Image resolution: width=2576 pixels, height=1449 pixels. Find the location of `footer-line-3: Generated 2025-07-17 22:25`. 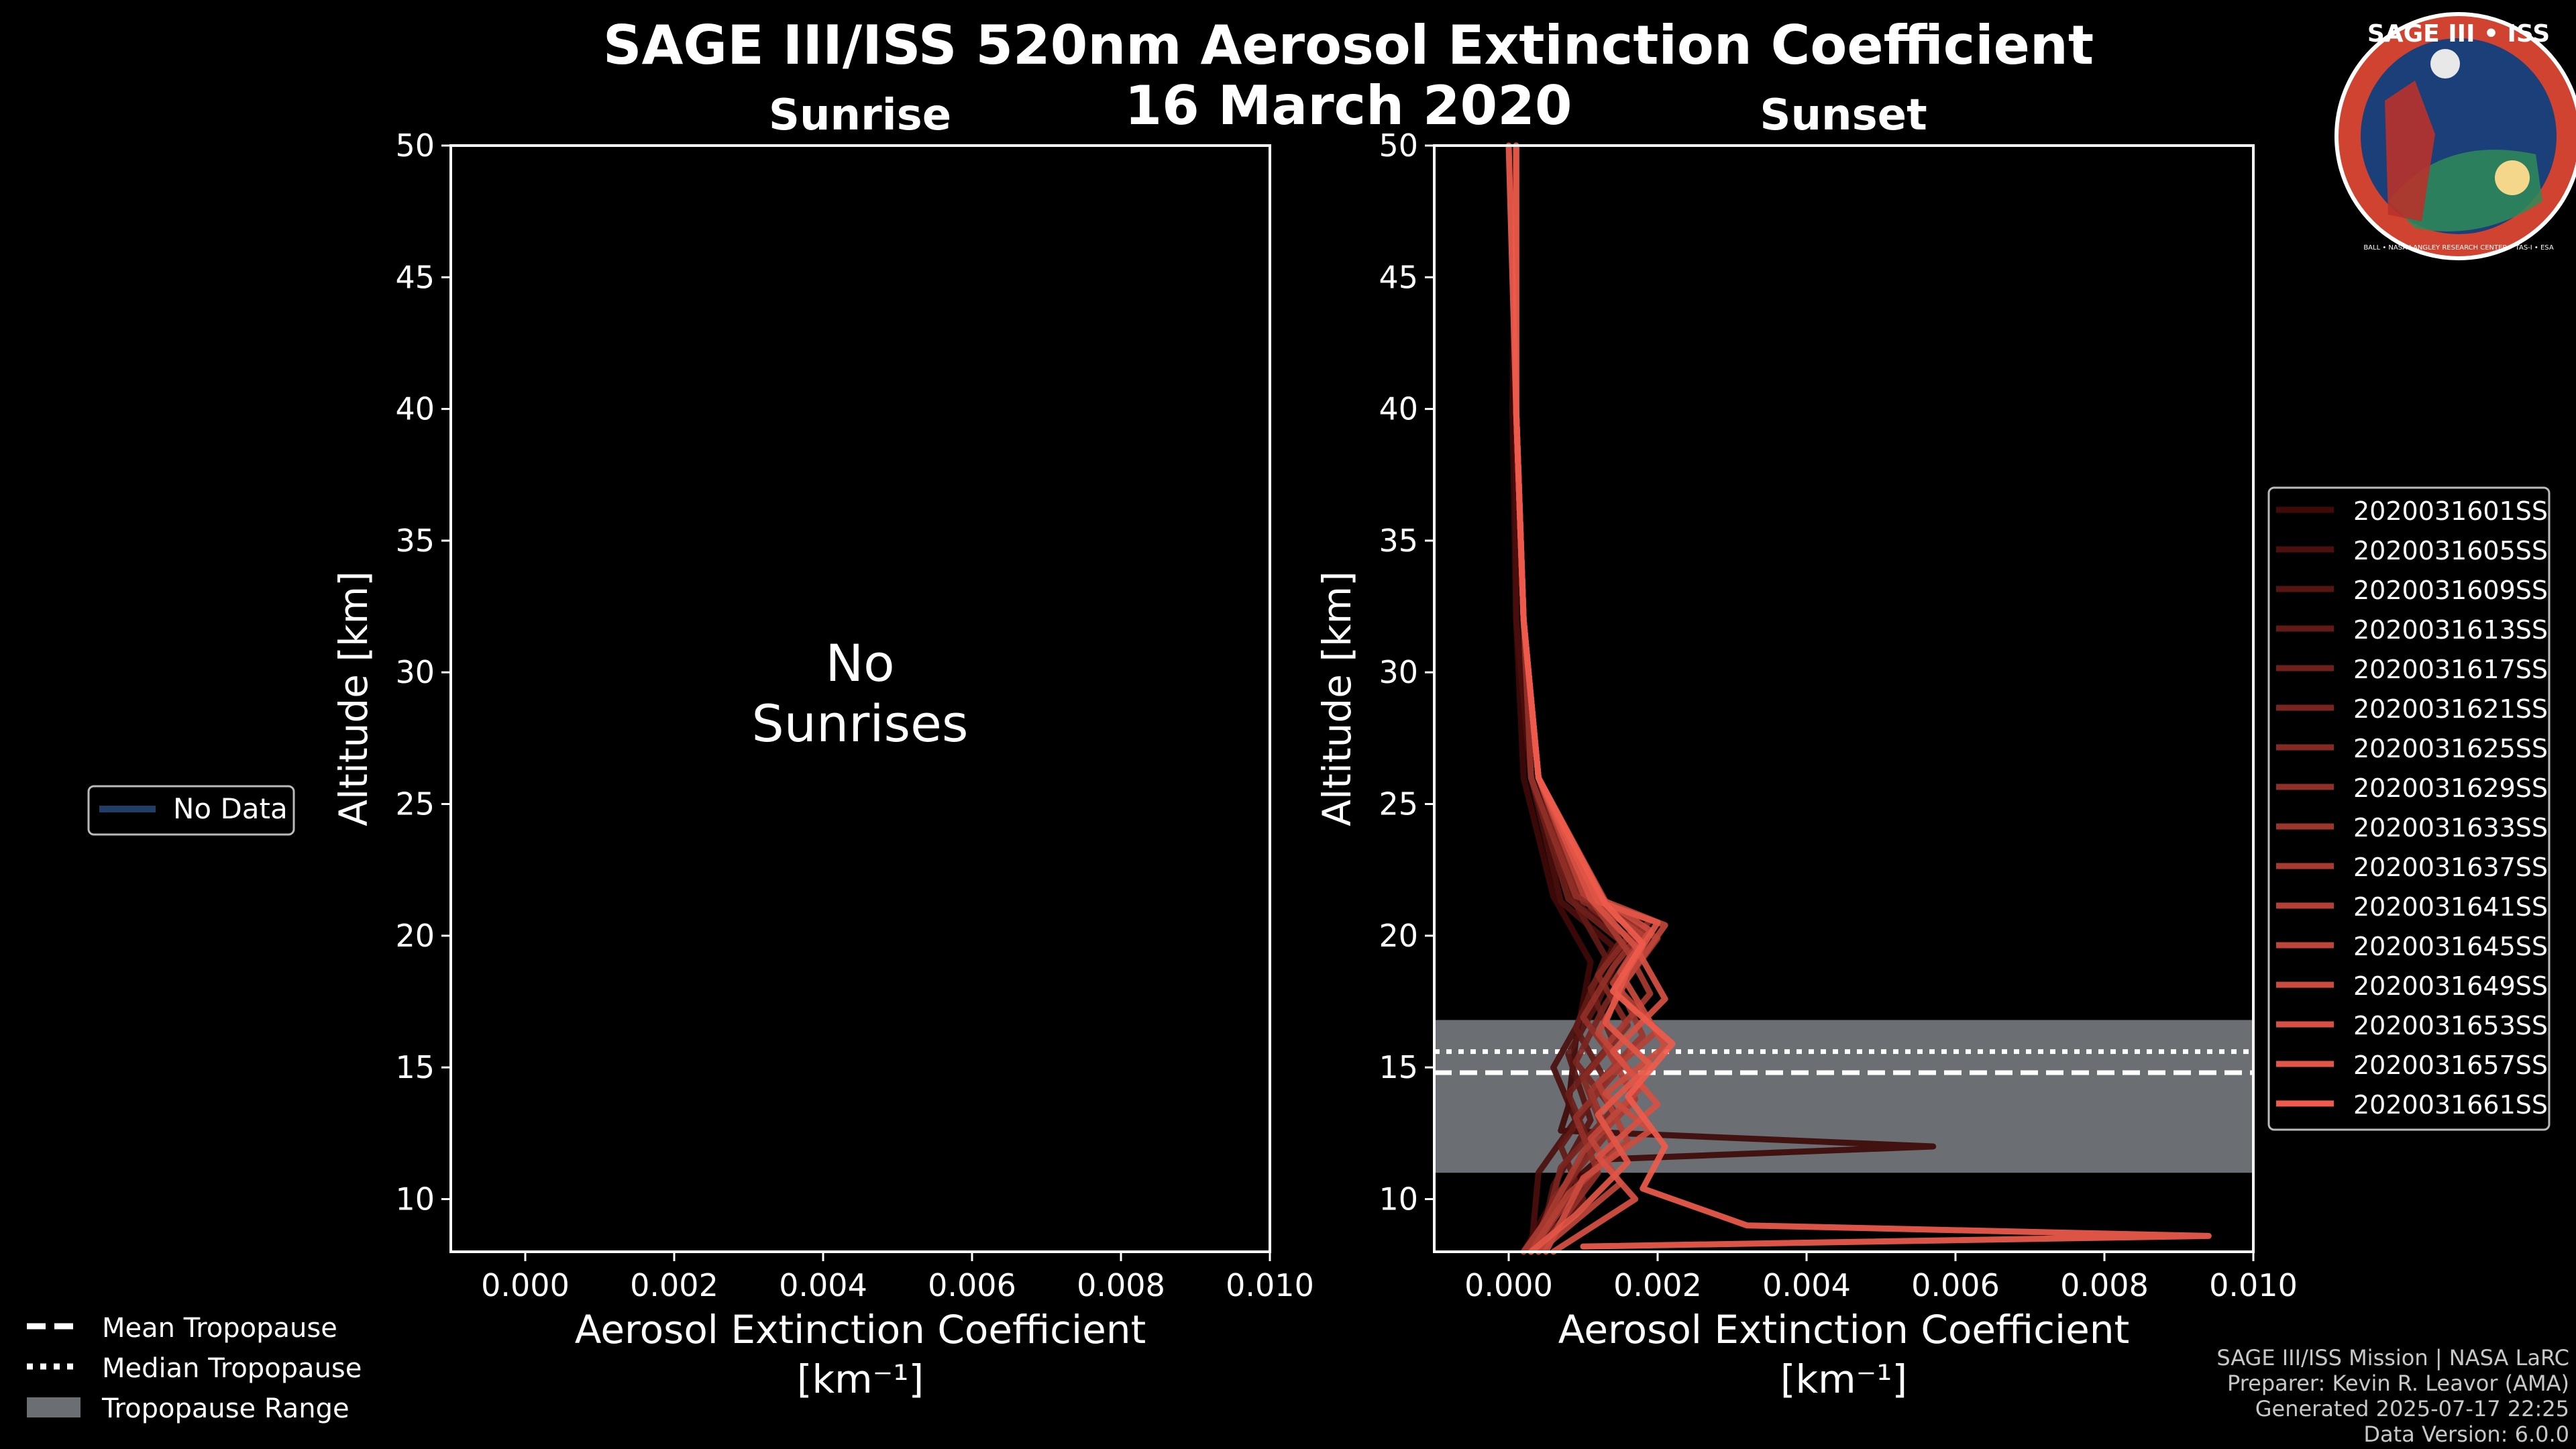

footer-line-3: Generated 2025-07-17 22:25 is located at coordinates (2412, 1408).